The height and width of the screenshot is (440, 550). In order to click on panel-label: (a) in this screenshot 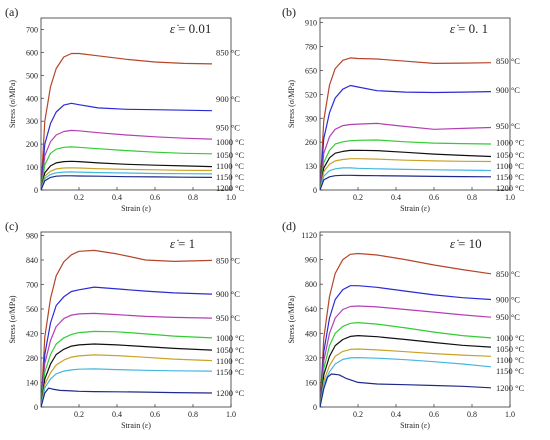, I will do `click(11, 12)`.